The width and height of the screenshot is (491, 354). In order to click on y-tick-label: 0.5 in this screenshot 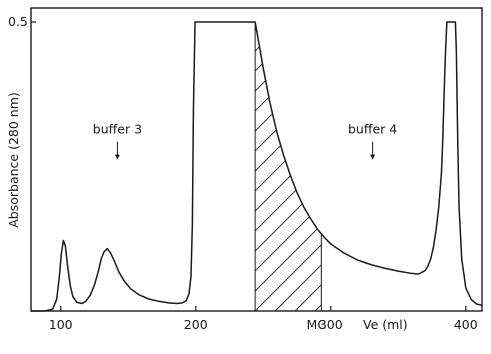, I will do `click(18, 21)`.